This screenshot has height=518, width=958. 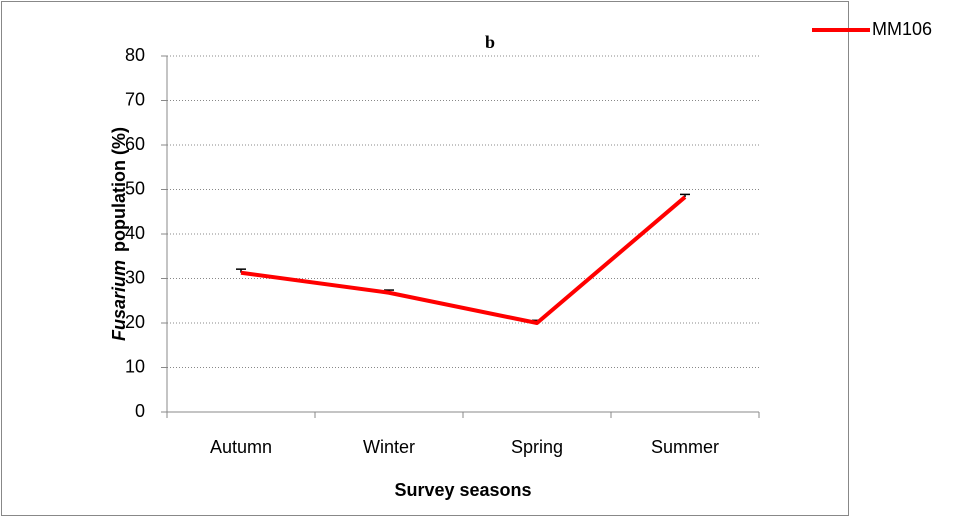 What do you see at coordinates (685, 447) in the screenshot?
I see `x-tick-label: Summer` at bounding box center [685, 447].